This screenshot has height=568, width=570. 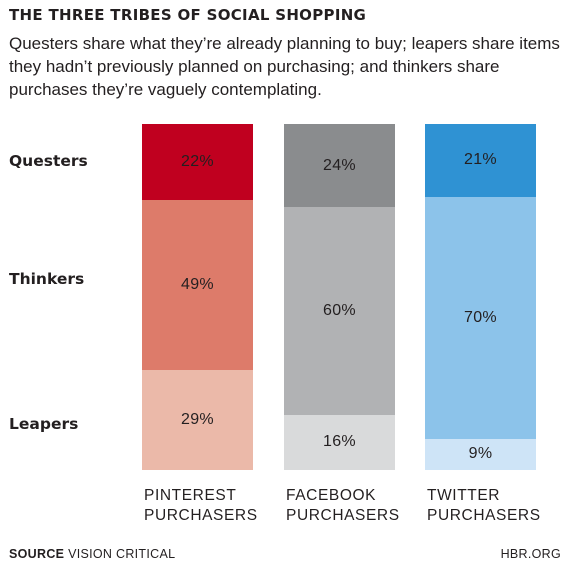 I want to click on category-label-twitter: TWITTER PURCHASERS, so click(x=484, y=506).